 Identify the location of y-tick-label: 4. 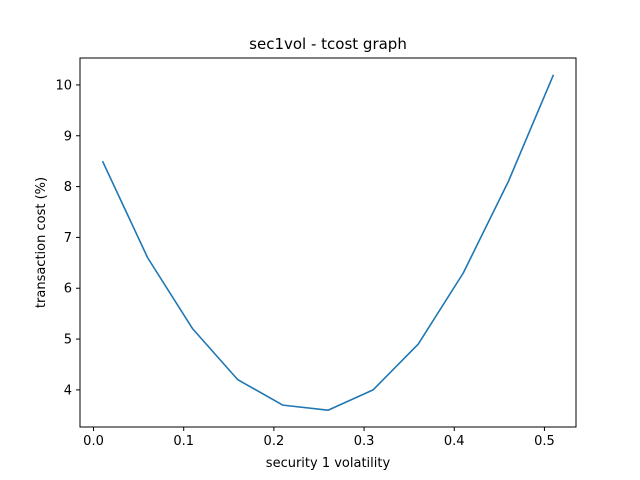
(68, 390).